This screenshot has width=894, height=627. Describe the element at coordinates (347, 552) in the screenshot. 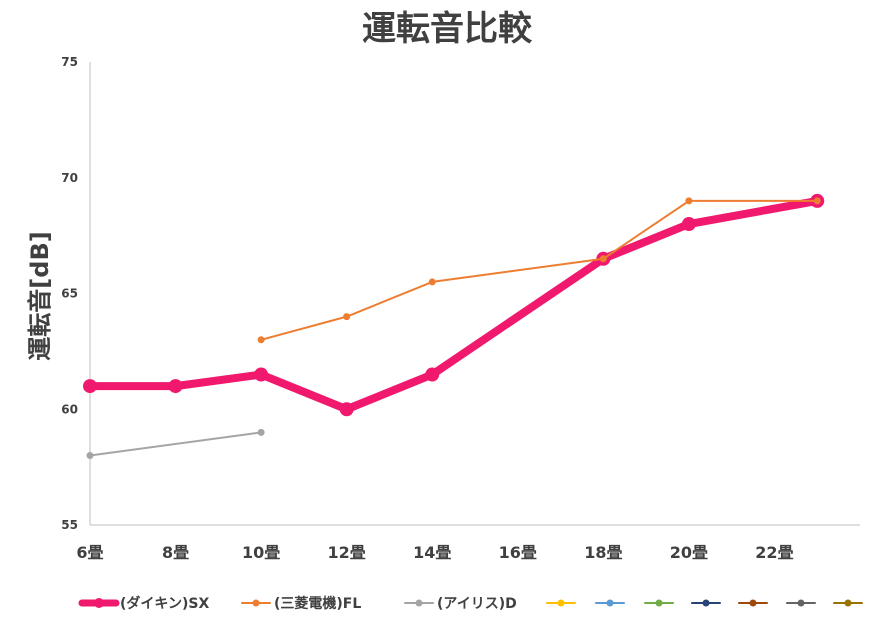

I see `x-tick-label: 12畳` at that location.